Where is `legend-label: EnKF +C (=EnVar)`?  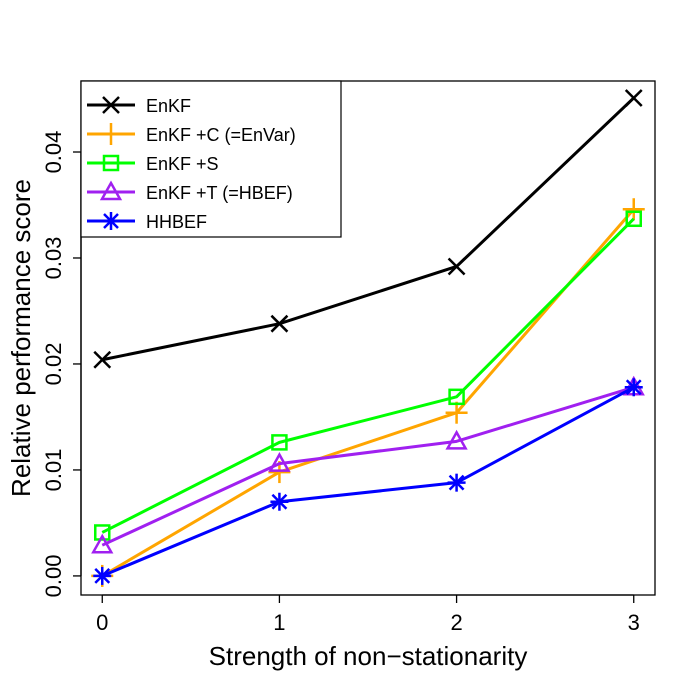
legend-label: EnKF +C (=EnVar) is located at coordinates (221, 135).